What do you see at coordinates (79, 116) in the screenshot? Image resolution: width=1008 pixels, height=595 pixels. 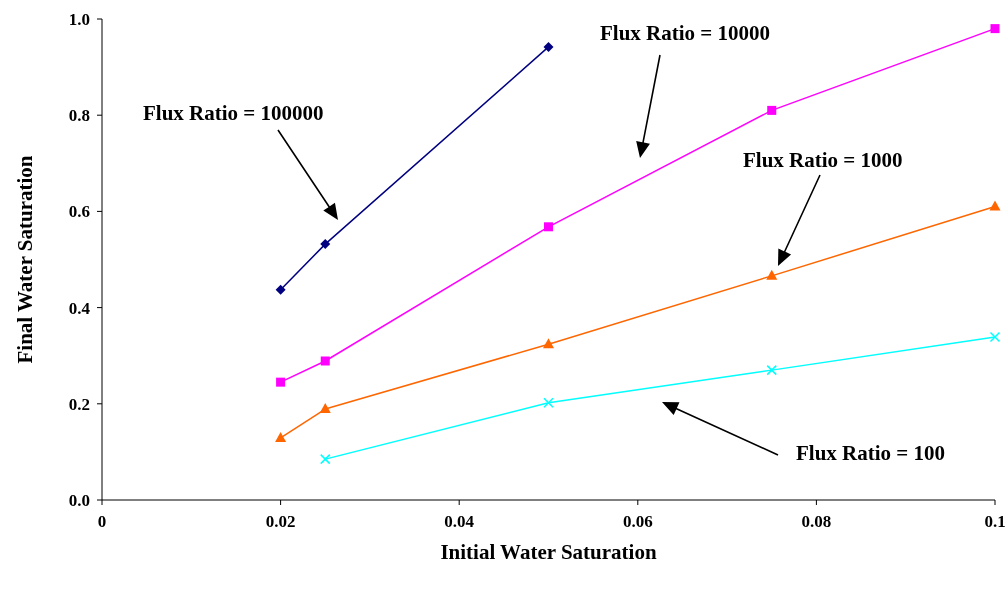 I see `y-tick-label: 0.8` at bounding box center [79, 116].